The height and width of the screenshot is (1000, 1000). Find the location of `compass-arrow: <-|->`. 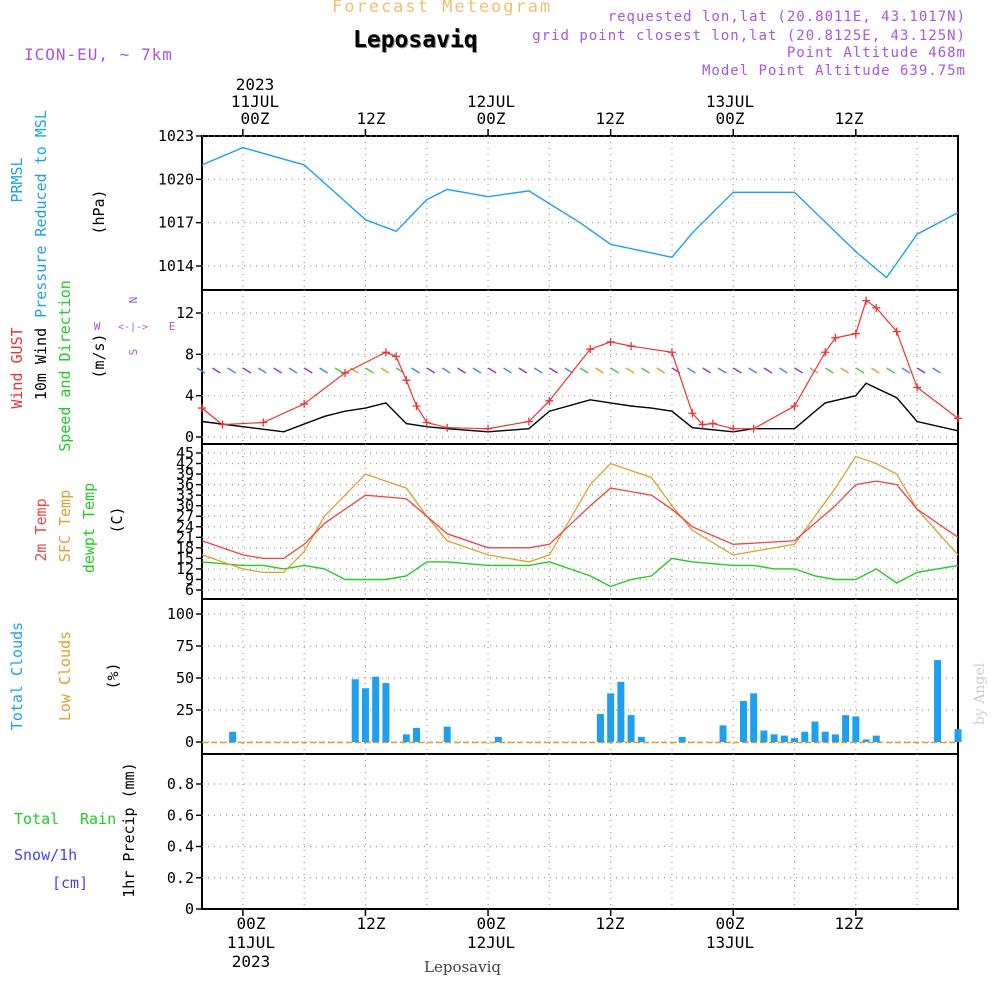

compass-arrow: <-|-> is located at coordinates (133, 327).